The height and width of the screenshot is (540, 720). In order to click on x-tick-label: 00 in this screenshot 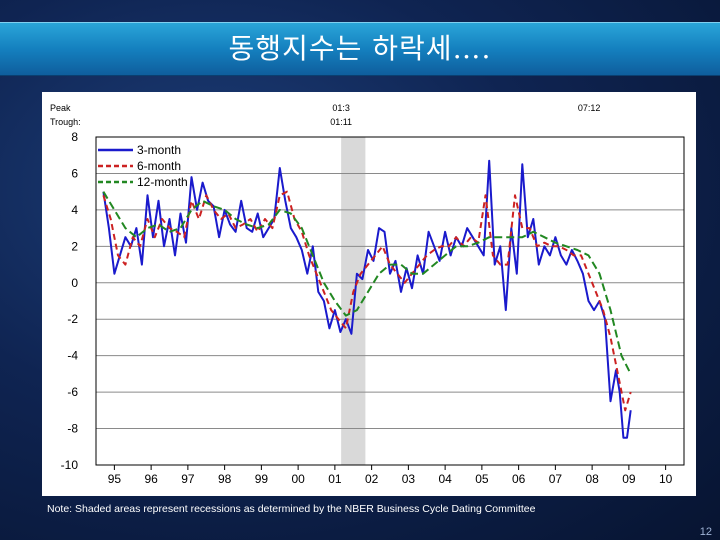, I will do `click(298, 479)`.